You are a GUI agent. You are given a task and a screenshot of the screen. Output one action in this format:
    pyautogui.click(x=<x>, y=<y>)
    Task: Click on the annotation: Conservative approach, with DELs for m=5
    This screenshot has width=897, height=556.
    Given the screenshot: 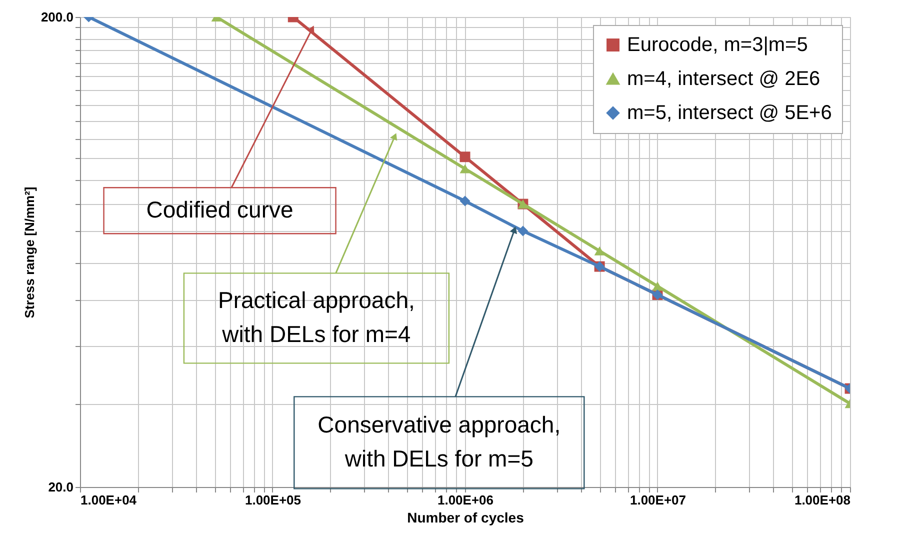 What is the action you would take?
    pyautogui.click(x=439, y=442)
    